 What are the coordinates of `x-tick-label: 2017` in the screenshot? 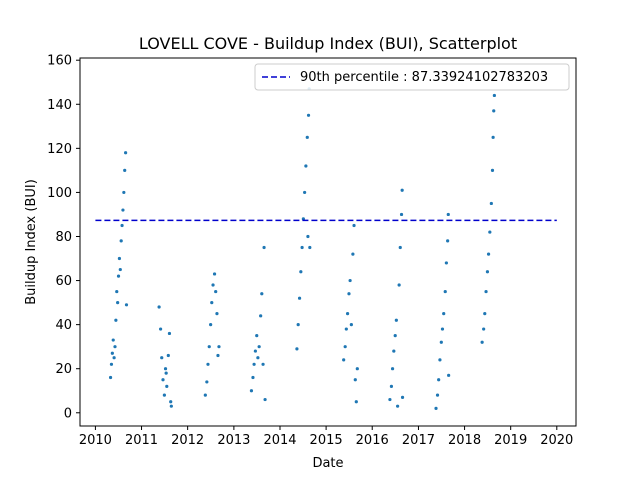 It's located at (418, 440).